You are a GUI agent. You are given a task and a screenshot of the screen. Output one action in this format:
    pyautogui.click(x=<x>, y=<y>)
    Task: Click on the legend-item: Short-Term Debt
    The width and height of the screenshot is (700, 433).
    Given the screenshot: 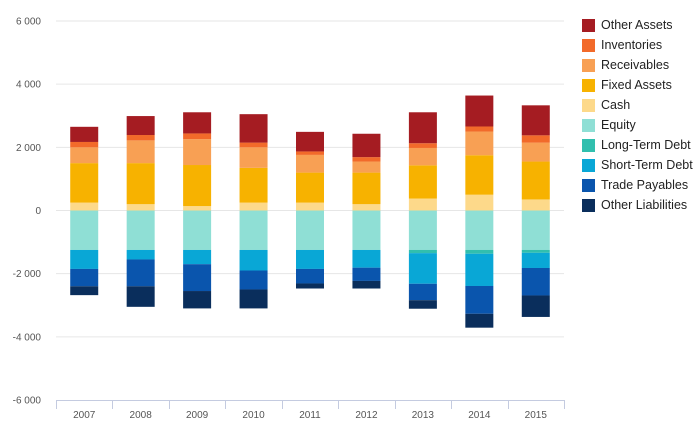 What is the action you would take?
    pyautogui.click(x=641, y=165)
    